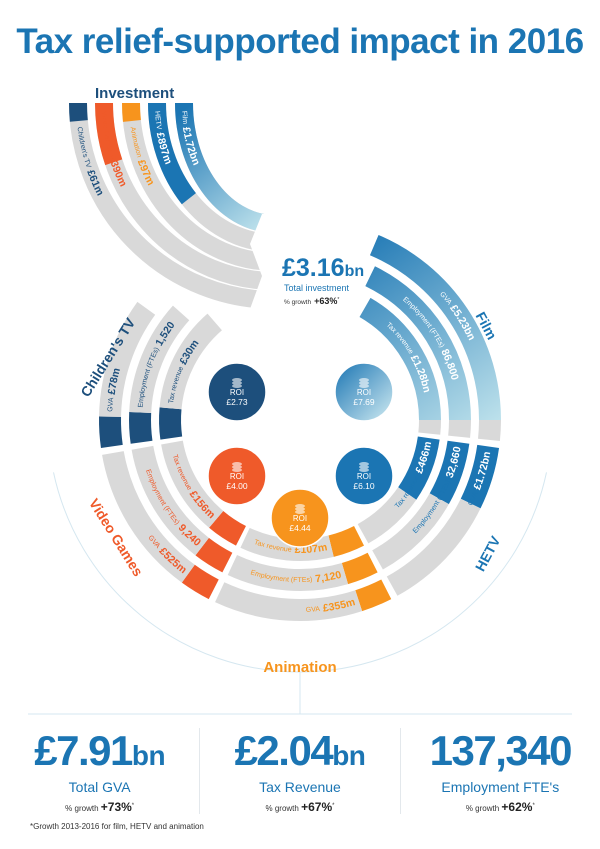 The height and width of the screenshot is (849, 600). I want to click on total-investment-value: £3.16, so click(313, 268).